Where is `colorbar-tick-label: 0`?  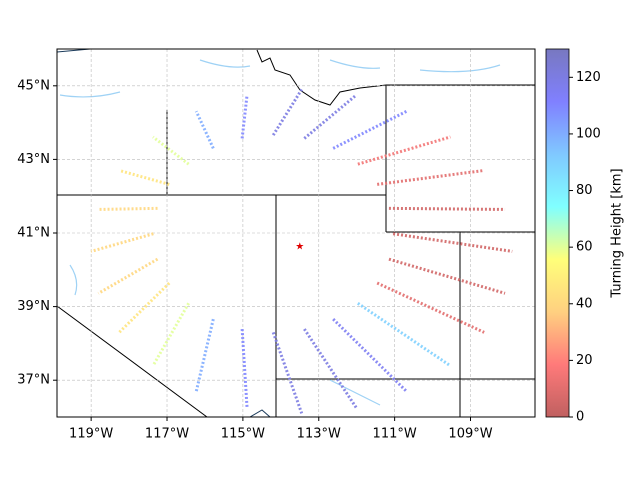 colorbar-tick-label: 0 is located at coordinates (580, 417).